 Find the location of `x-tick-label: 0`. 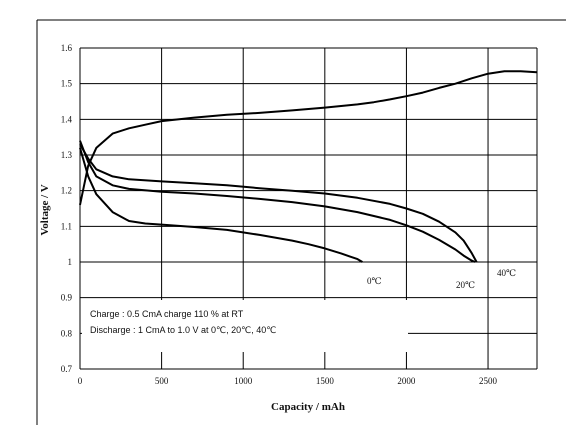

x-tick-label: 0 is located at coordinates (80, 381).